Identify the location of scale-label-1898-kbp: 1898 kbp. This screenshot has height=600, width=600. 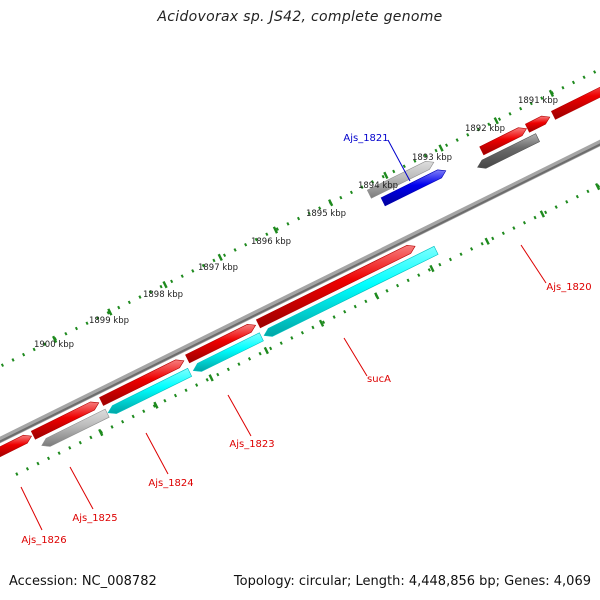
(163, 295).